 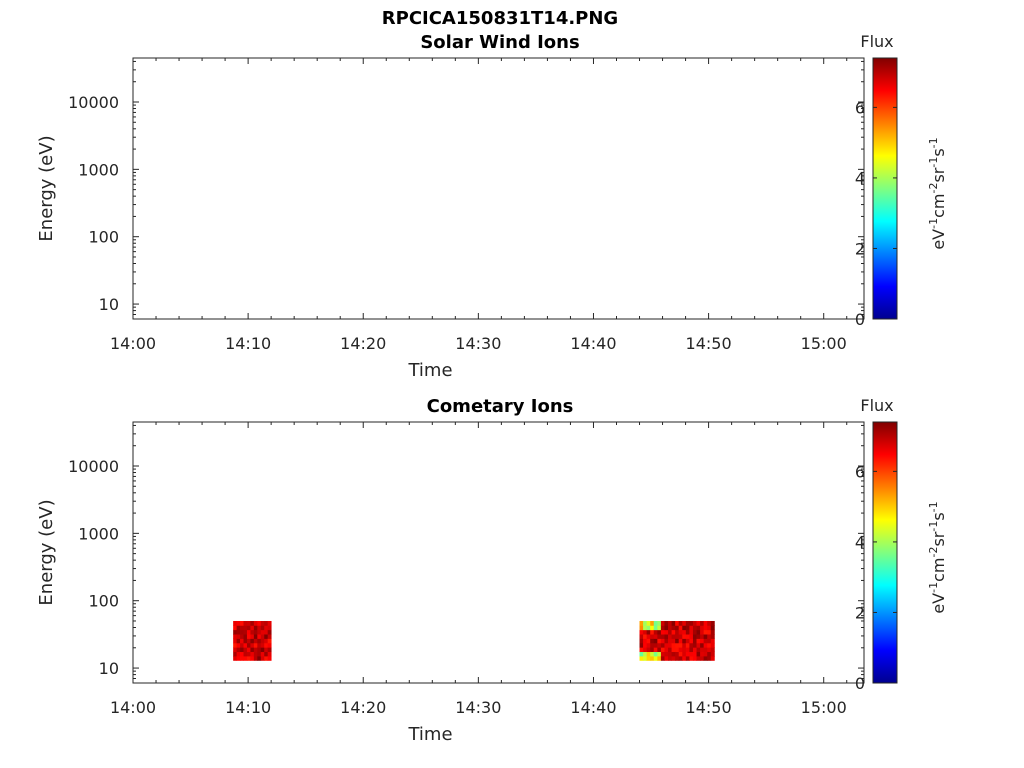 I want to click on x-axis-label: Time, so click(x=429, y=370).